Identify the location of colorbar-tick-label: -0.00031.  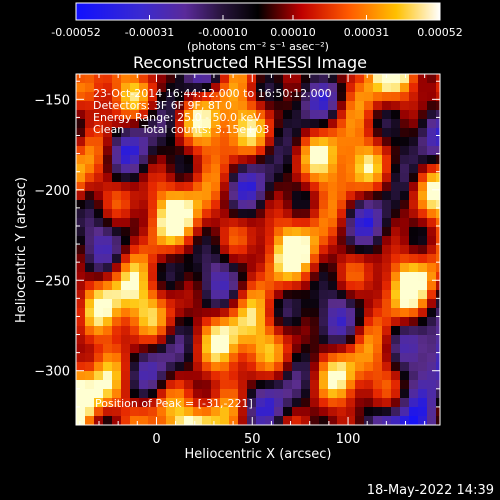
(149, 32).